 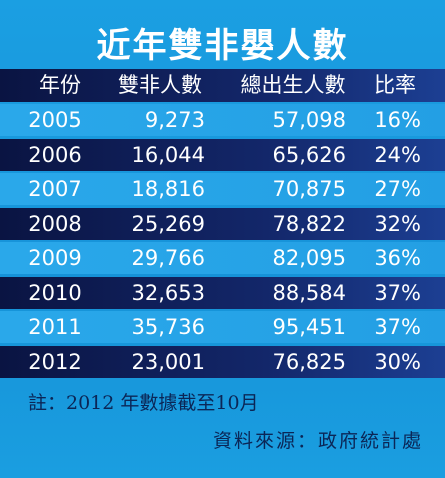 What do you see at coordinates (160, 85) in the screenshot?
I see `header-cell: 雙非人數` at bounding box center [160, 85].